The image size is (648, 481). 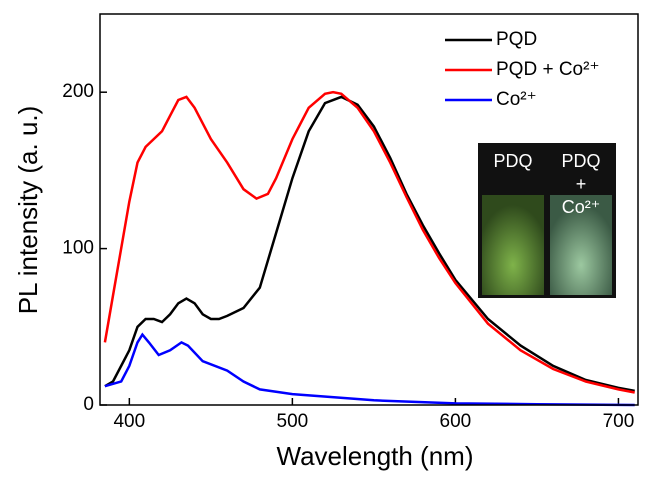 I want to click on y-tick-label: 100, so click(x=78, y=248).